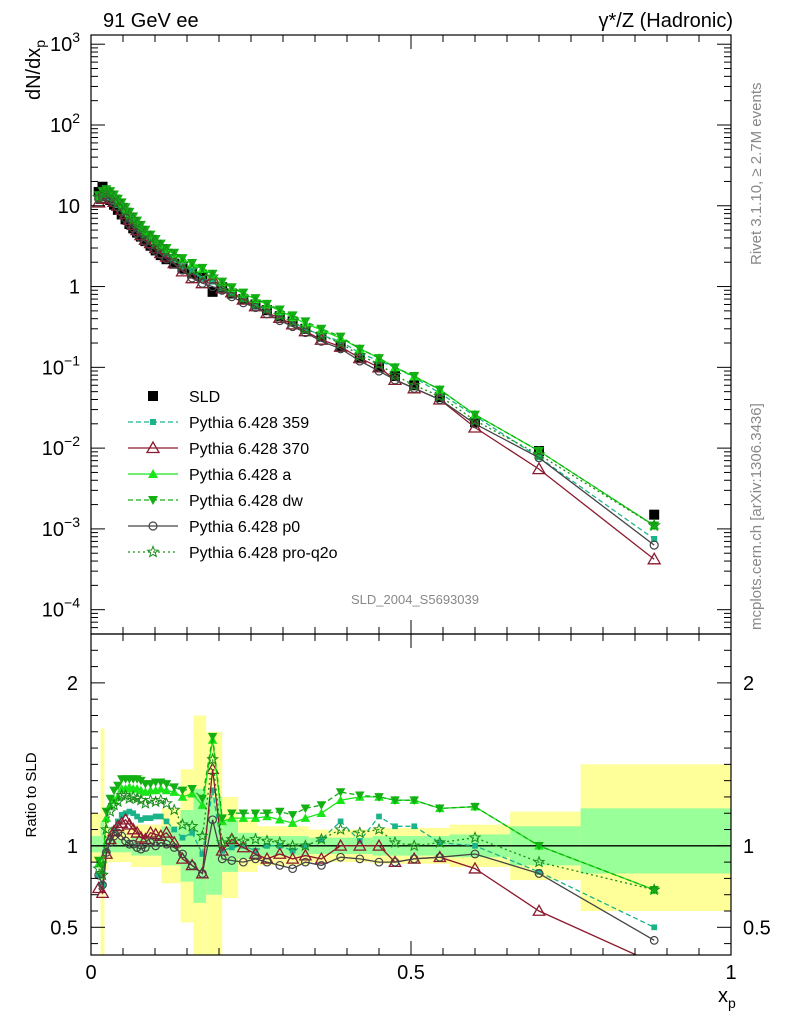  I want to click on ratio-series-pdw, so click(376, 813).